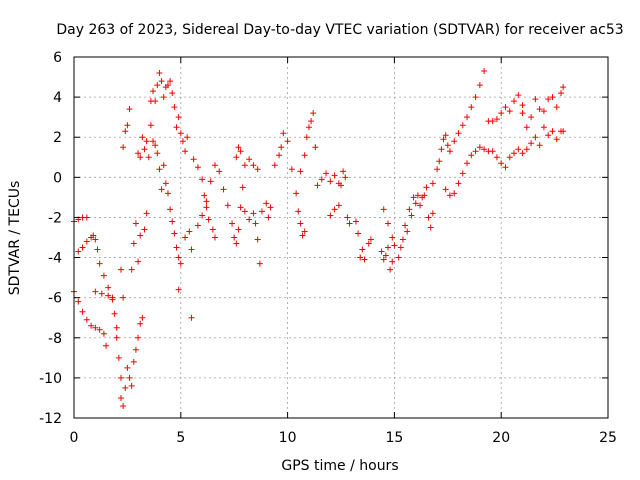  What do you see at coordinates (394, 438) in the screenshot?
I see `x-tick-label: 15` at bounding box center [394, 438].